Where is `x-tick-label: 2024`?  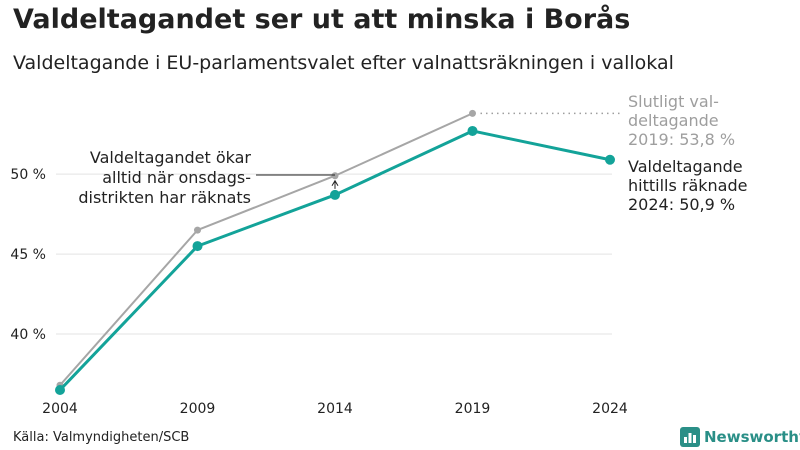
x-tick-label: 2024 is located at coordinates (610, 409).